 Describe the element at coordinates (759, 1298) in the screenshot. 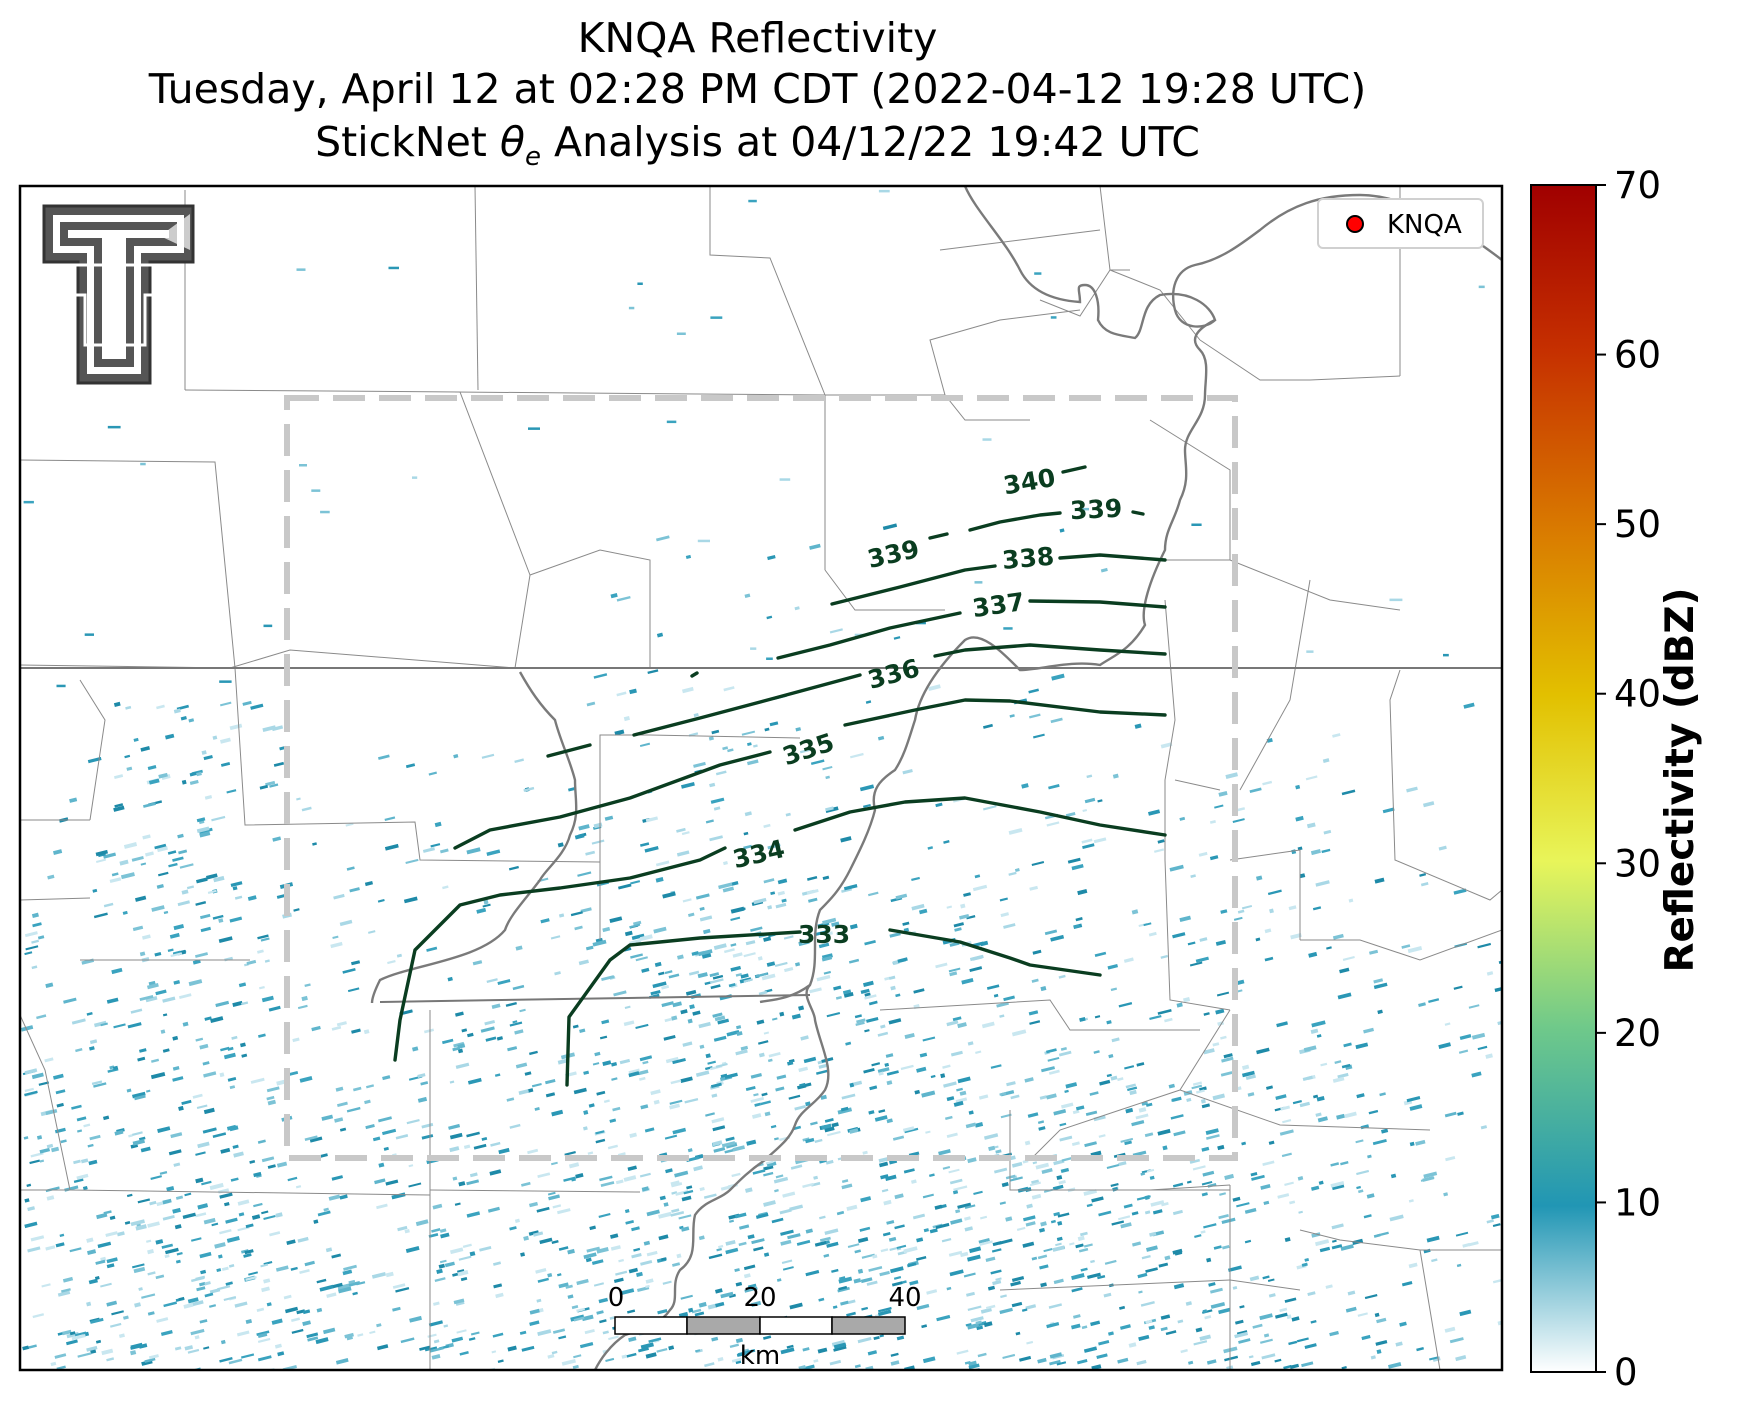

I see `scale-tick-20: 20` at that location.